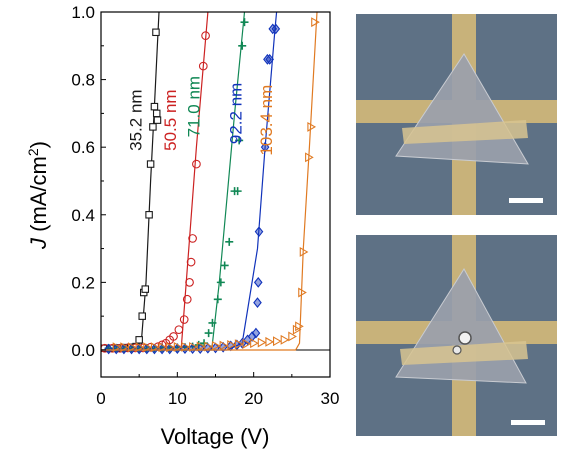 Image resolution: width=566 pixels, height=453 pixels. Describe the element at coordinates (33, 152) in the screenshot. I see `y-axis-title-superscript: 2` at that location.